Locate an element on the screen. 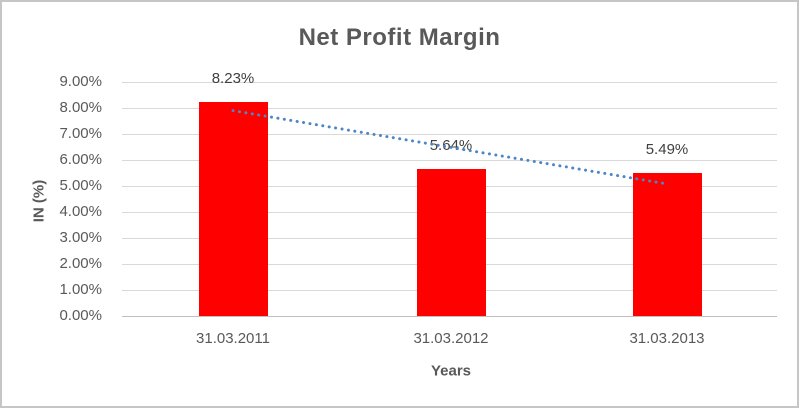  chart-title: Net Profit Margin is located at coordinates (399, 37).